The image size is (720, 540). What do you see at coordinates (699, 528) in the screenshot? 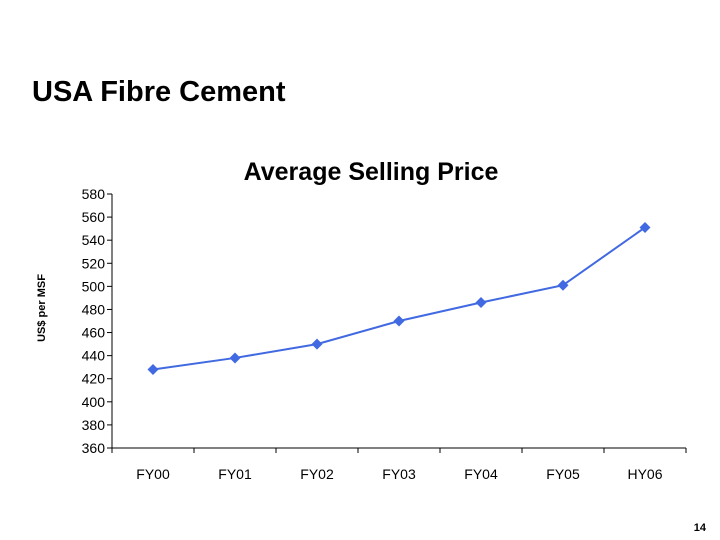
I see `page-number: 14` at bounding box center [699, 528].